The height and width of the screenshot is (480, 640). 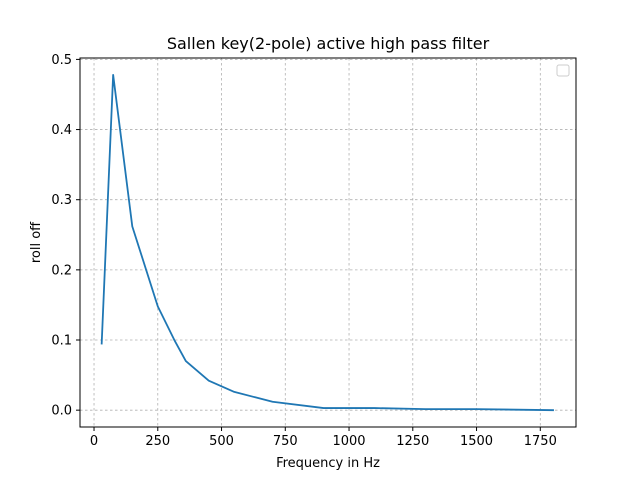 What do you see at coordinates (61, 270) in the screenshot?
I see `y-tick-label: 0.2` at bounding box center [61, 270].